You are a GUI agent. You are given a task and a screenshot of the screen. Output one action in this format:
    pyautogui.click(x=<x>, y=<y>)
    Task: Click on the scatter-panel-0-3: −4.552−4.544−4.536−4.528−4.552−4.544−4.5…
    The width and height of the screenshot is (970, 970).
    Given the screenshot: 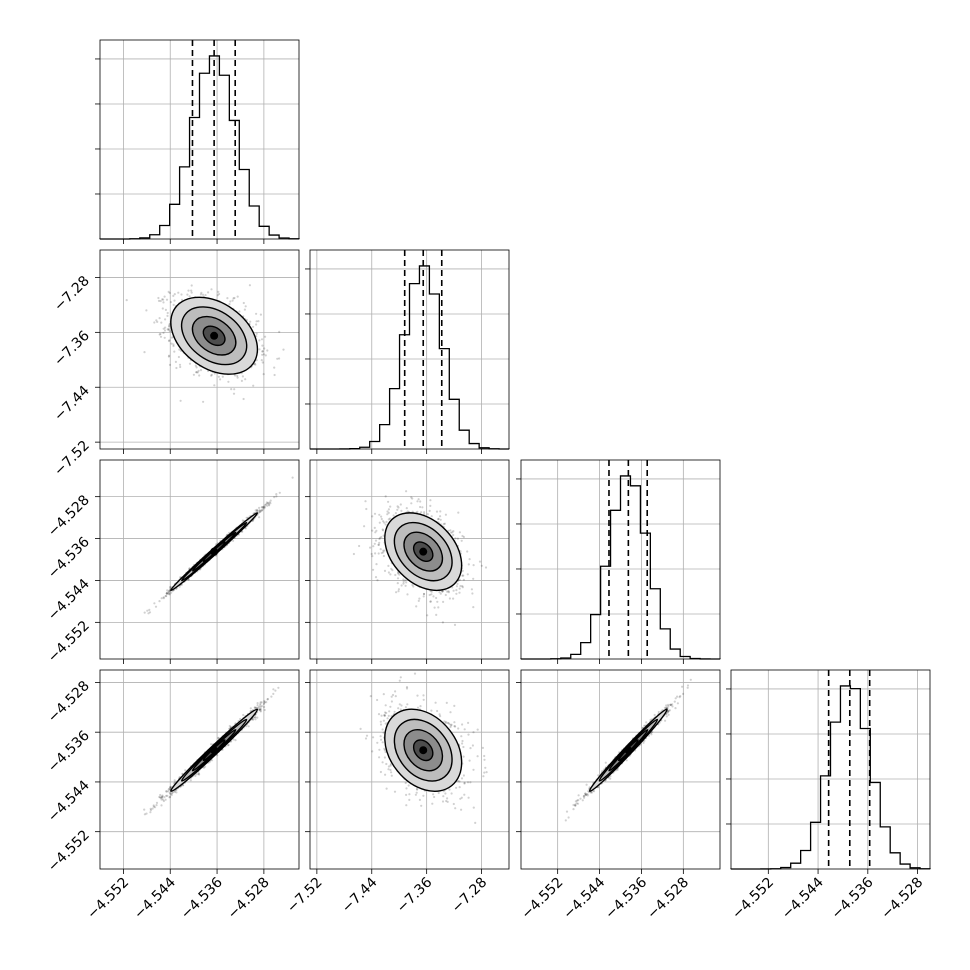 What is the action you would take?
    pyautogui.click(x=172, y=796)
    